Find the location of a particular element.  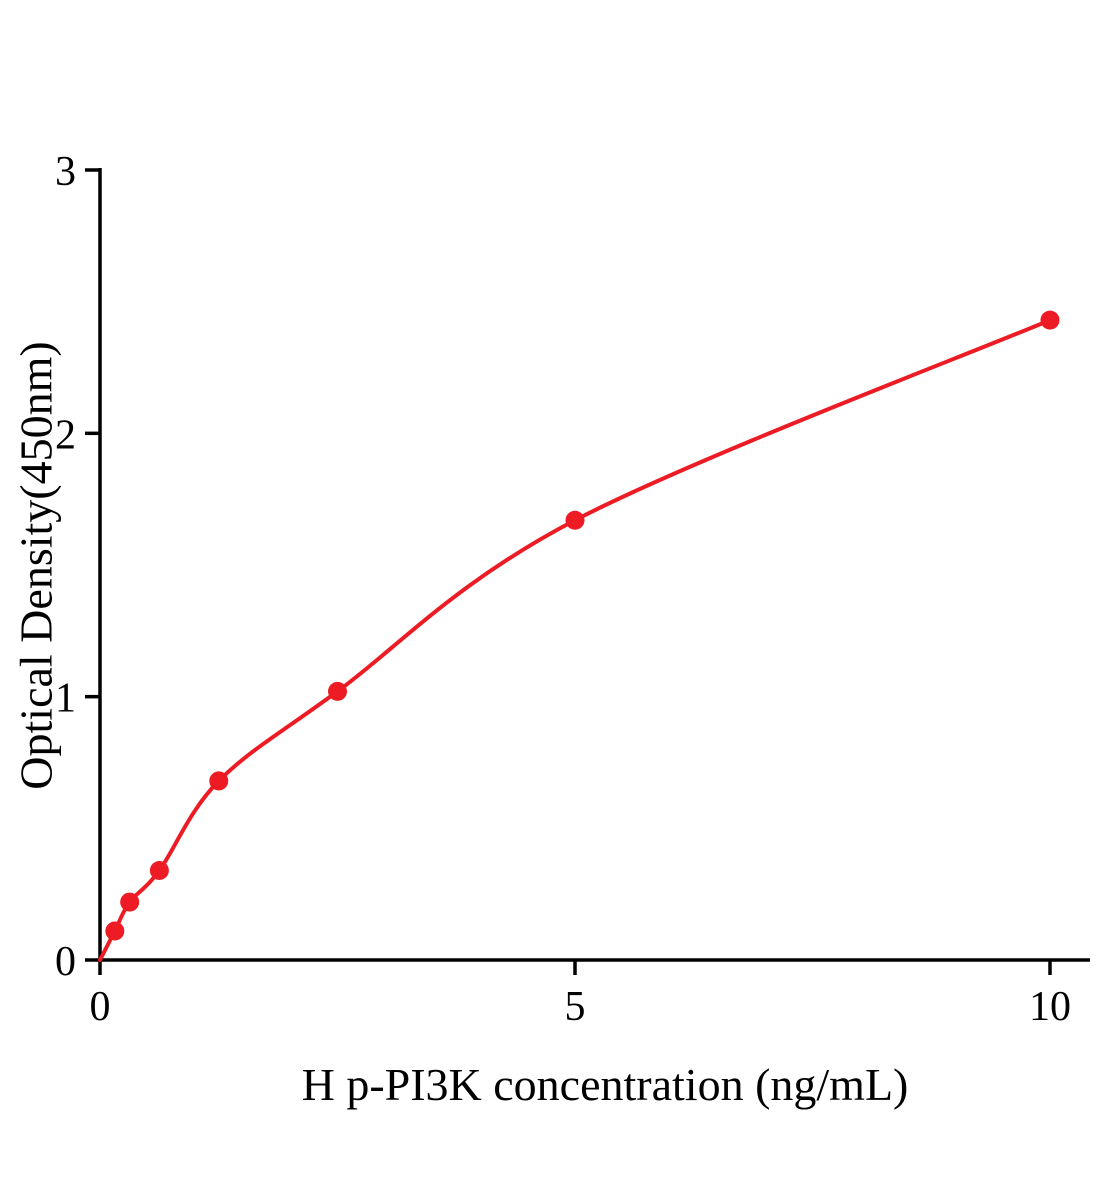

y-tick-label: 1 is located at coordinates (65, 699).